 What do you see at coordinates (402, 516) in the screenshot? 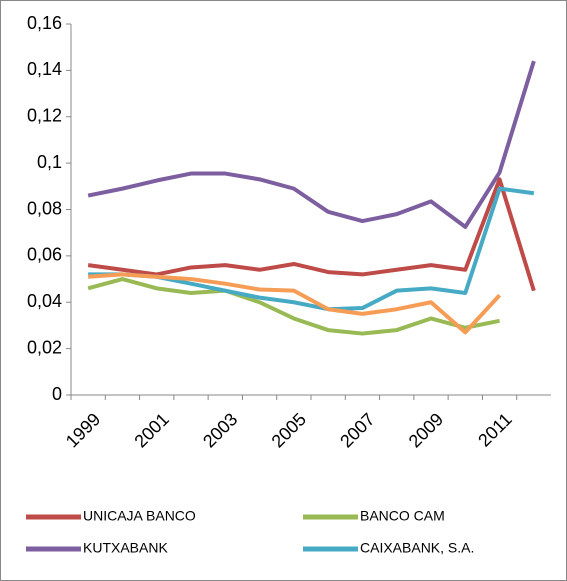
I see `legend-label: BANCO CAM` at bounding box center [402, 516].